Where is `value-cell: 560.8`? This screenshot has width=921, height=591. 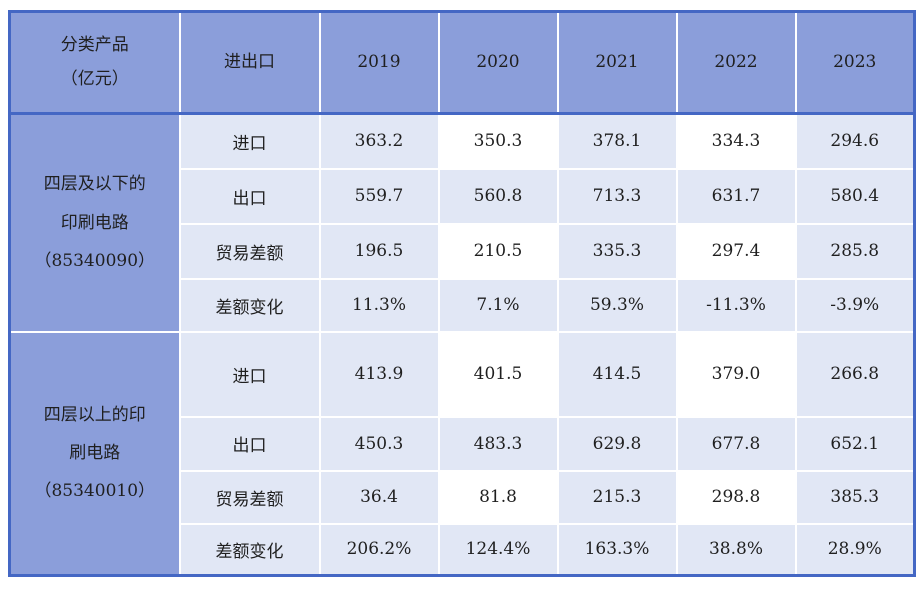
value-cell: 560.8 is located at coordinates (498, 196).